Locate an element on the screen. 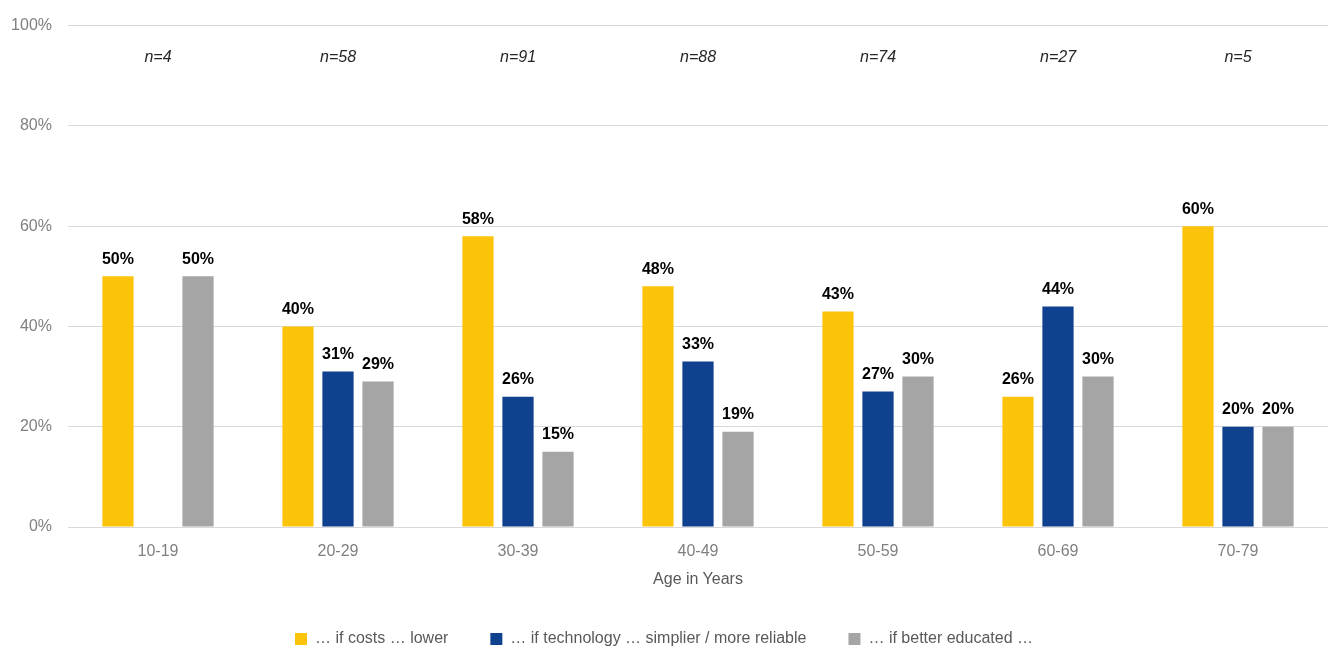 This screenshot has width=1333, height=650. data-label: 40% is located at coordinates (297, 308).